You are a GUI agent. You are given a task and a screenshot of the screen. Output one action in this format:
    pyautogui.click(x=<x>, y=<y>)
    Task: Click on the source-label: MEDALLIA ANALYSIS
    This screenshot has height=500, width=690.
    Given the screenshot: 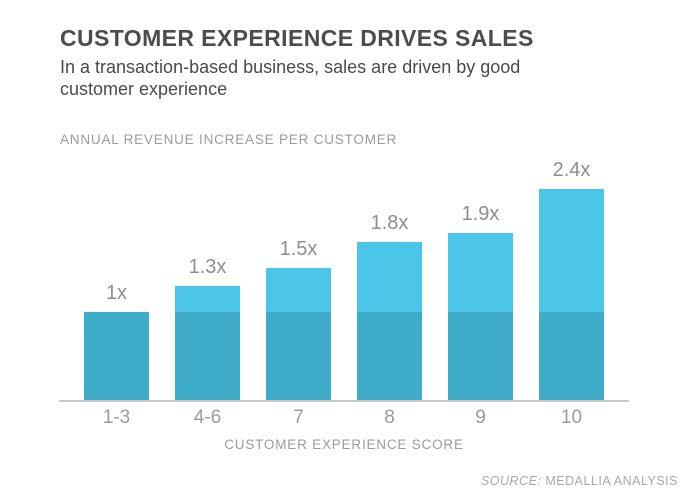 What is the action you would take?
    pyautogui.click(x=611, y=481)
    